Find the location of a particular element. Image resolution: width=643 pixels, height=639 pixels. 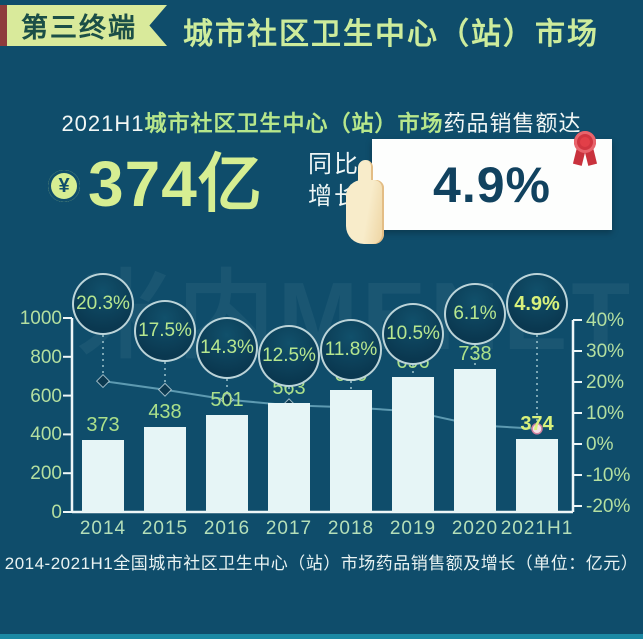

growth-rate-bubble: 10.5% is located at coordinates (413, 334).